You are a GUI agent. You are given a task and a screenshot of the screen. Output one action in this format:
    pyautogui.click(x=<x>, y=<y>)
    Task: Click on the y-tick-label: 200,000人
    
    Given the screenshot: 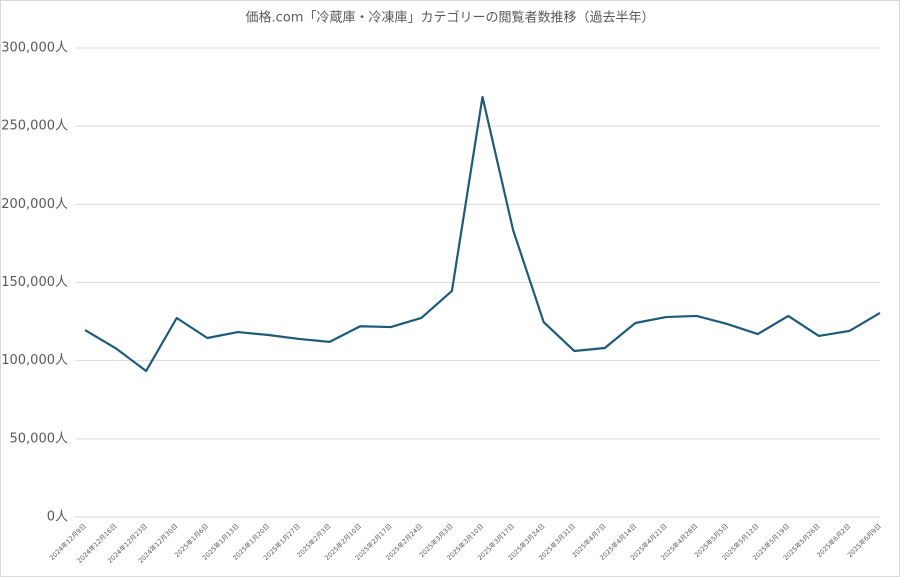 What is the action you would take?
    pyautogui.click(x=34, y=204)
    